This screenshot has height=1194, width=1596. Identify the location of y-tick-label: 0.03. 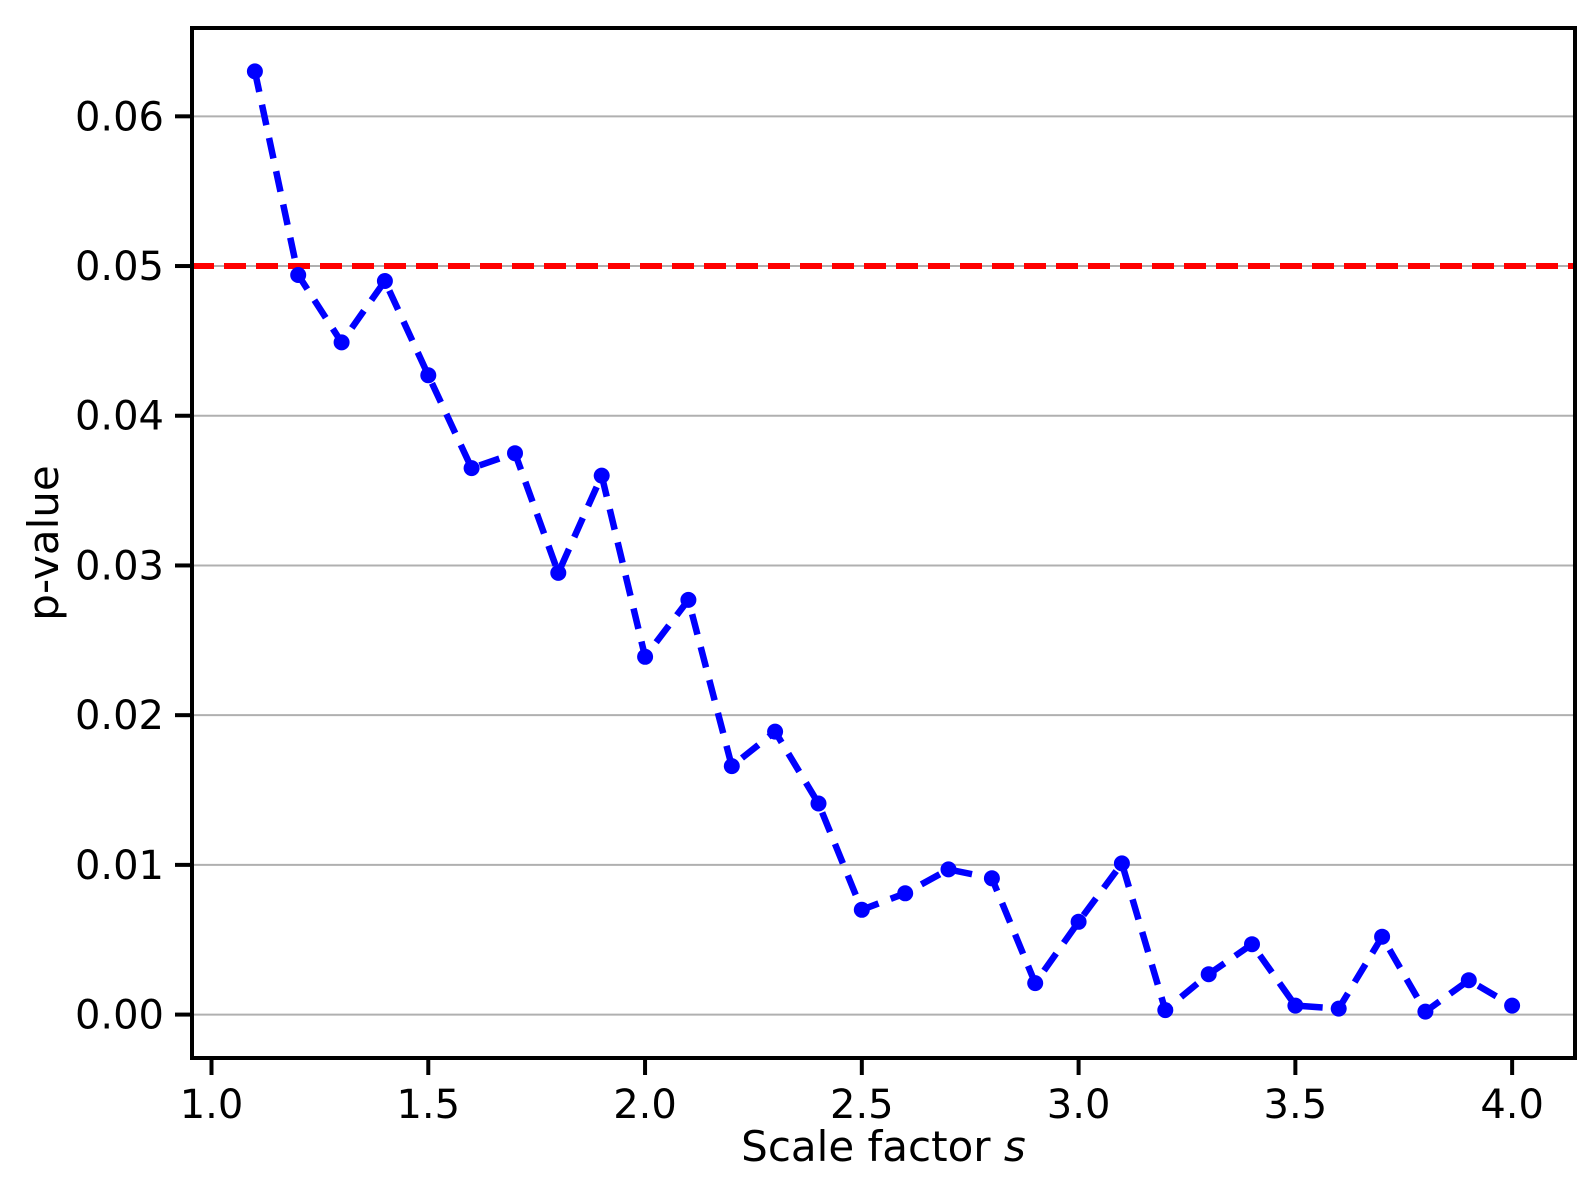
(119, 566).